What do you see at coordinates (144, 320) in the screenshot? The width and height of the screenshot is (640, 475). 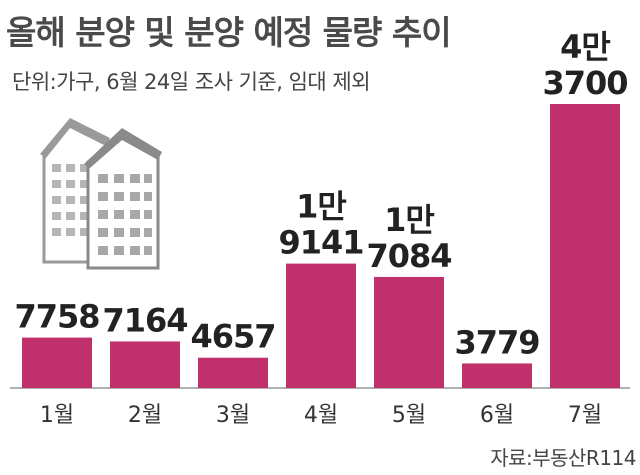 I see `data-label: 7164` at bounding box center [144, 320].